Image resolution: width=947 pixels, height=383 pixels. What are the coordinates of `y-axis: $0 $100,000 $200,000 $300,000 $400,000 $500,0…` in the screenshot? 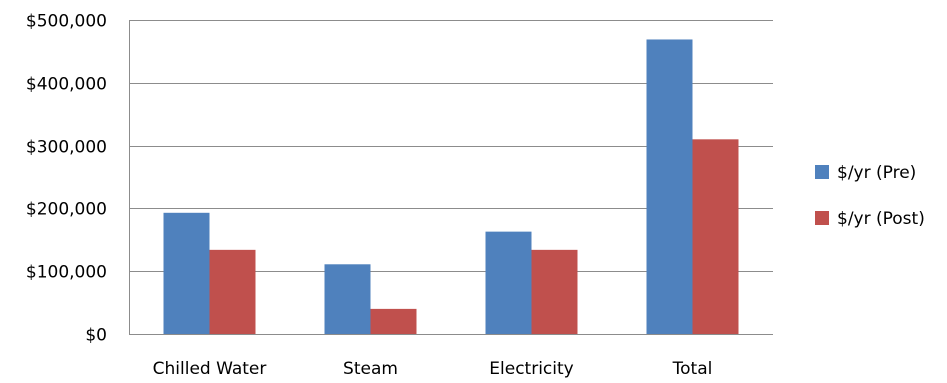 It's located at (78, 179).